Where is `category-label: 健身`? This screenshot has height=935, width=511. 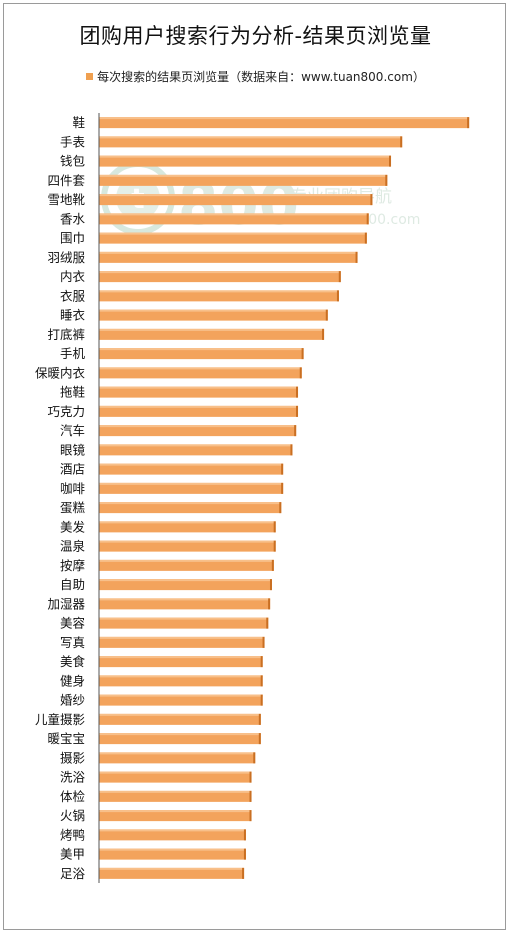 category-label: 健身 is located at coordinates (72, 680).